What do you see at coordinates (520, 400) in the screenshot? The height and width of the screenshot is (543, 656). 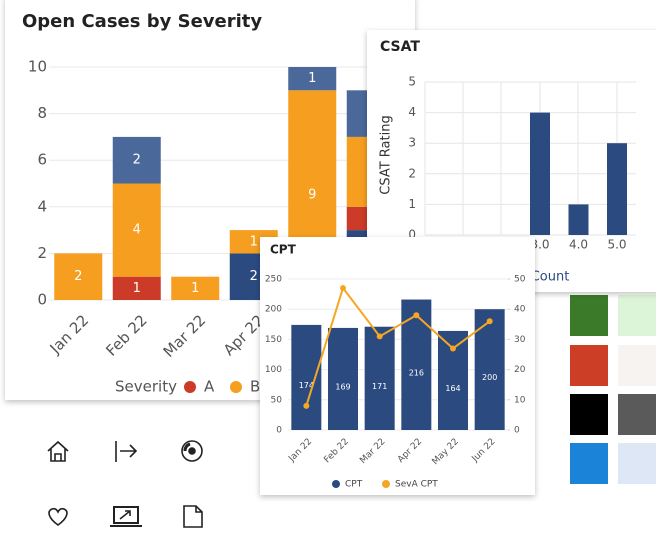 I see `y2-tick-label: 10` at bounding box center [520, 400].